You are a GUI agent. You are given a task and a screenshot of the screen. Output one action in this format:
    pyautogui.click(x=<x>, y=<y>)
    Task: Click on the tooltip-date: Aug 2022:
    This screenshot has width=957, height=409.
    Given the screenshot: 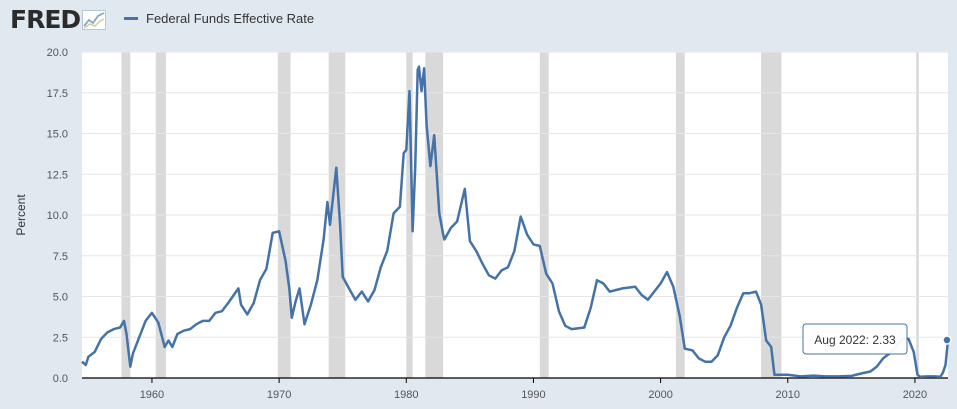 What is the action you would take?
    pyautogui.click(x=841, y=340)
    